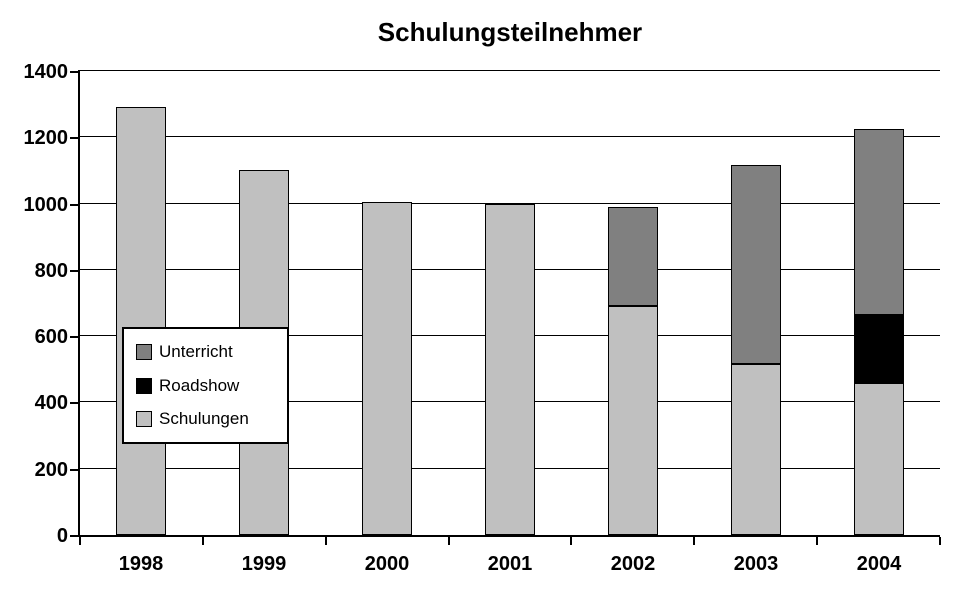 The height and width of the screenshot is (601, 968). I want to click on y-tick-label: 200, so click(51, 470).